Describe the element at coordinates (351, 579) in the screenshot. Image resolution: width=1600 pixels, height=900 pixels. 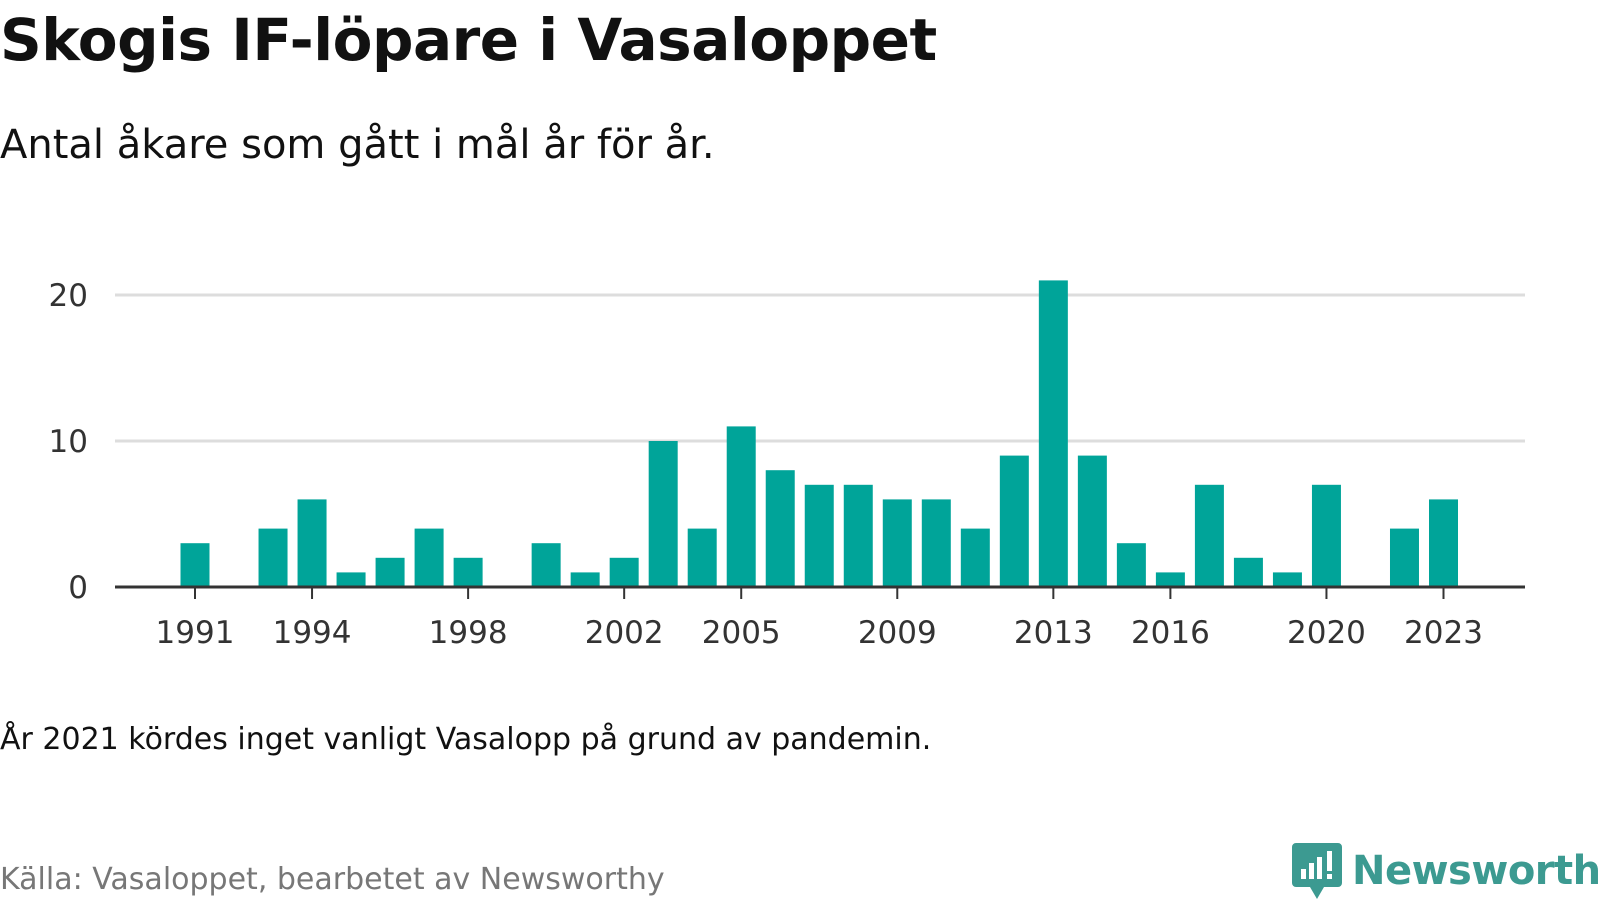
I see `bar-1995` at that location.